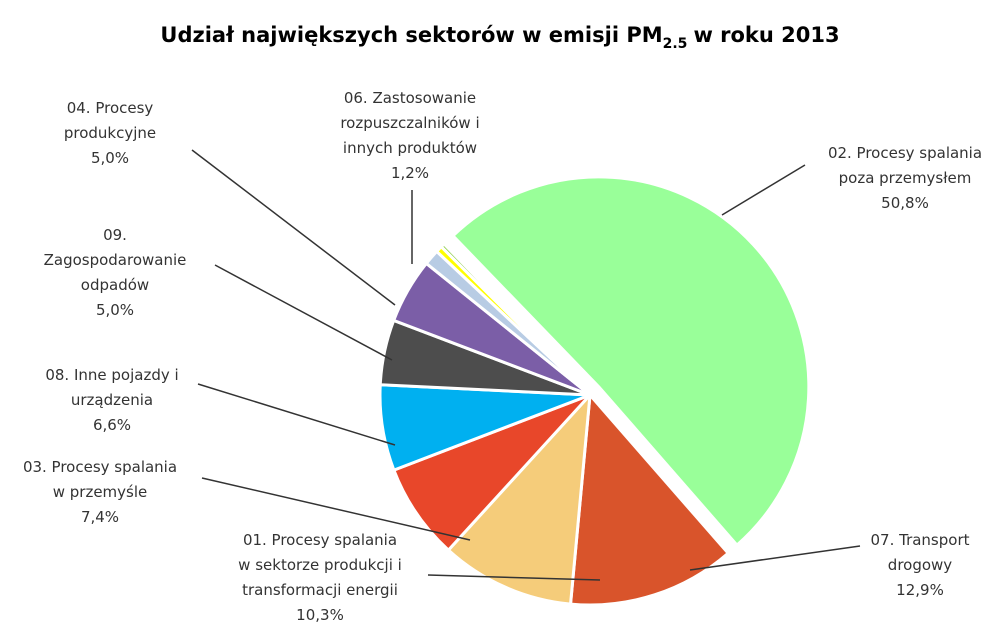 This screenshot has width=1004, height=635. I want to click on value-label: 6,6%, so click(112, 425).